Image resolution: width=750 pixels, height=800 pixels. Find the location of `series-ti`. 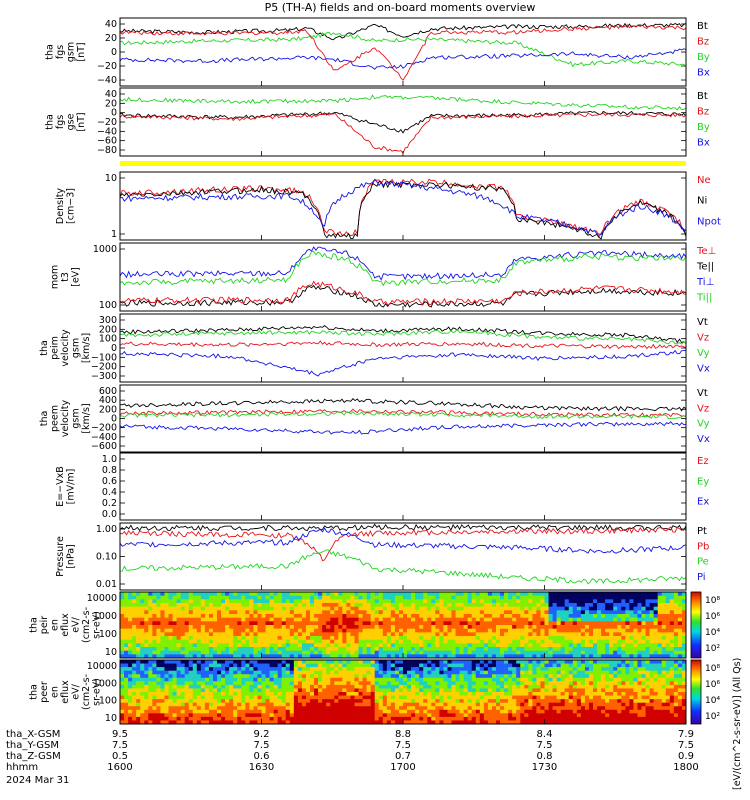

series-ti is located at coordinates (403, 263).